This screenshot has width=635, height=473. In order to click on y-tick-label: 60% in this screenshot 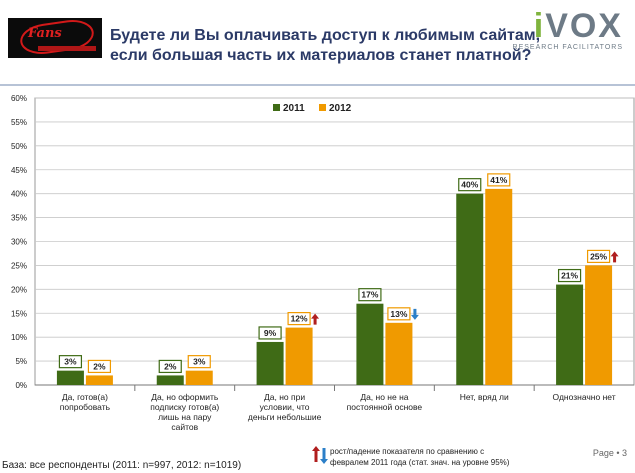, I will do `click(19, 98)`.